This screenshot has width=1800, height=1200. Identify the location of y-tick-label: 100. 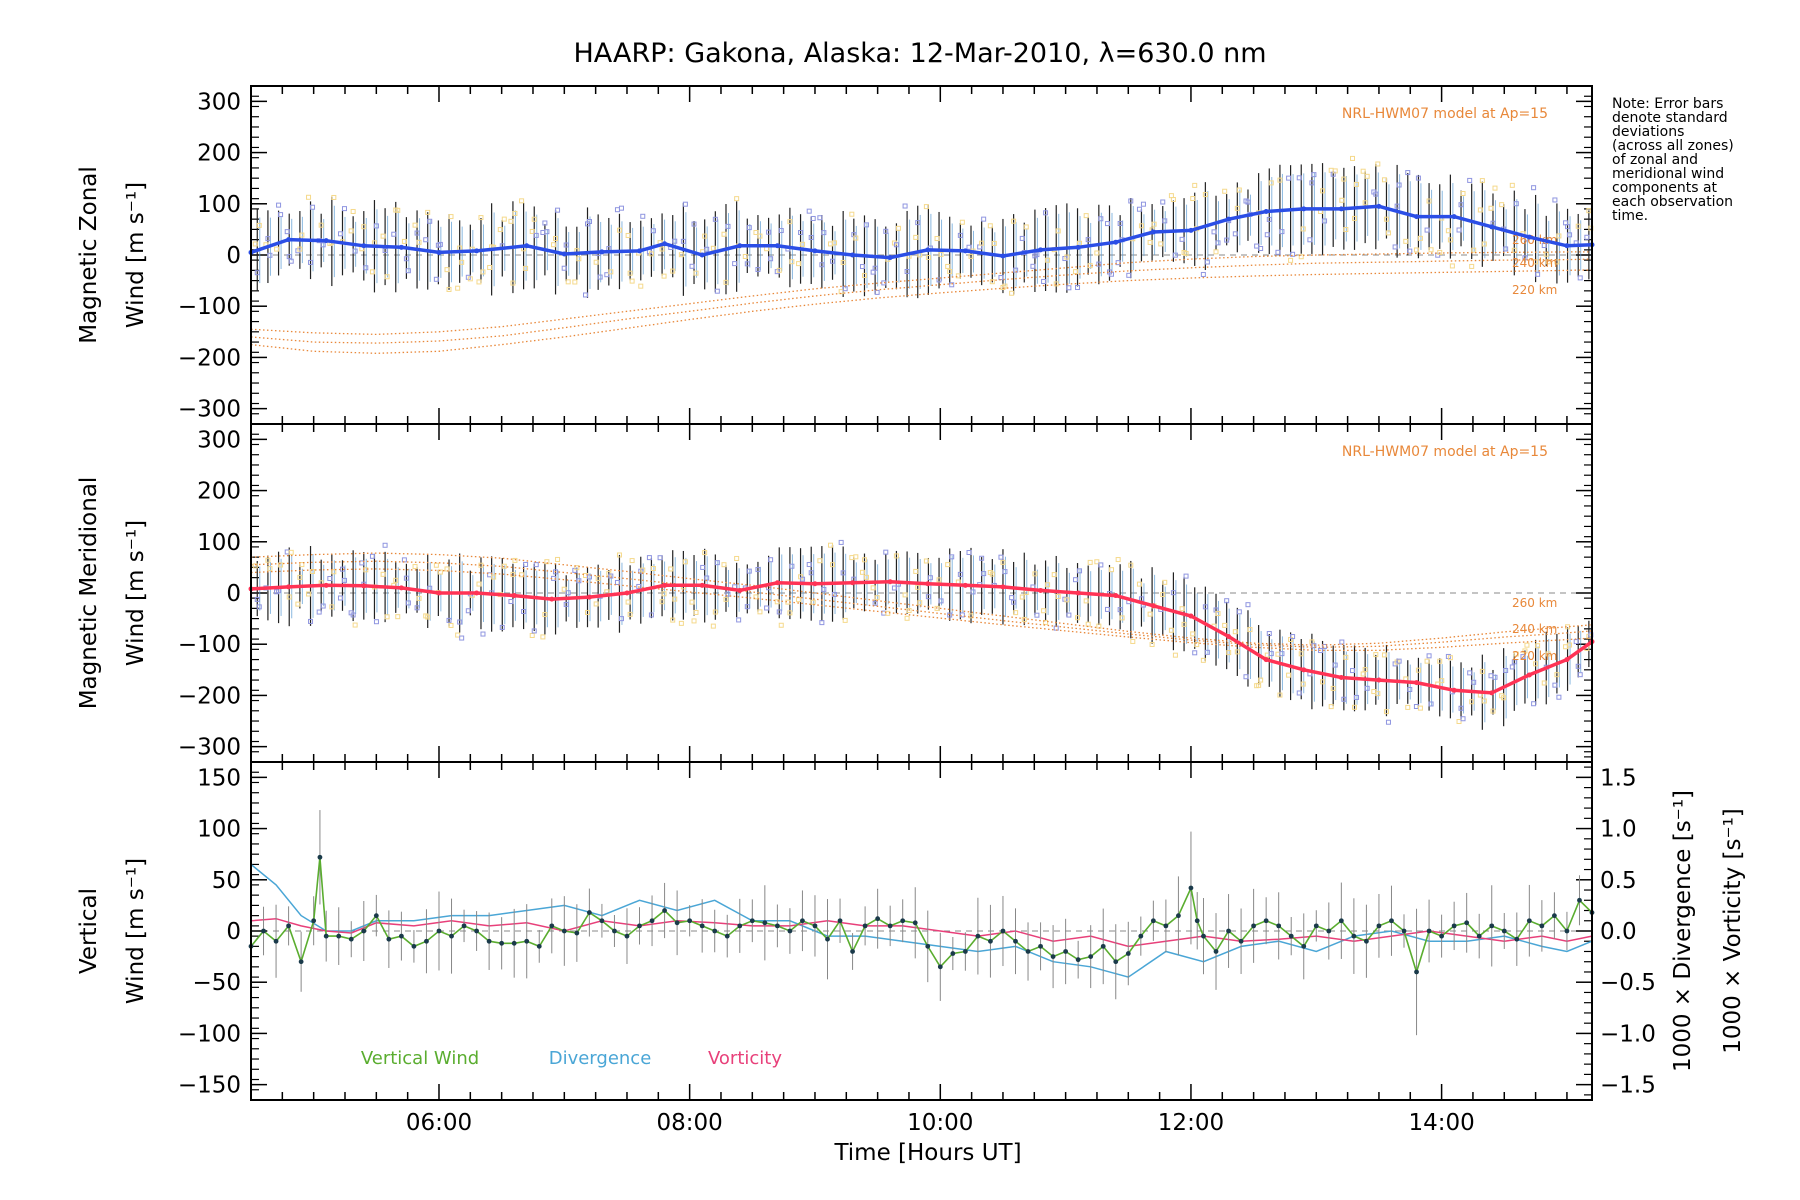
(219, 830).